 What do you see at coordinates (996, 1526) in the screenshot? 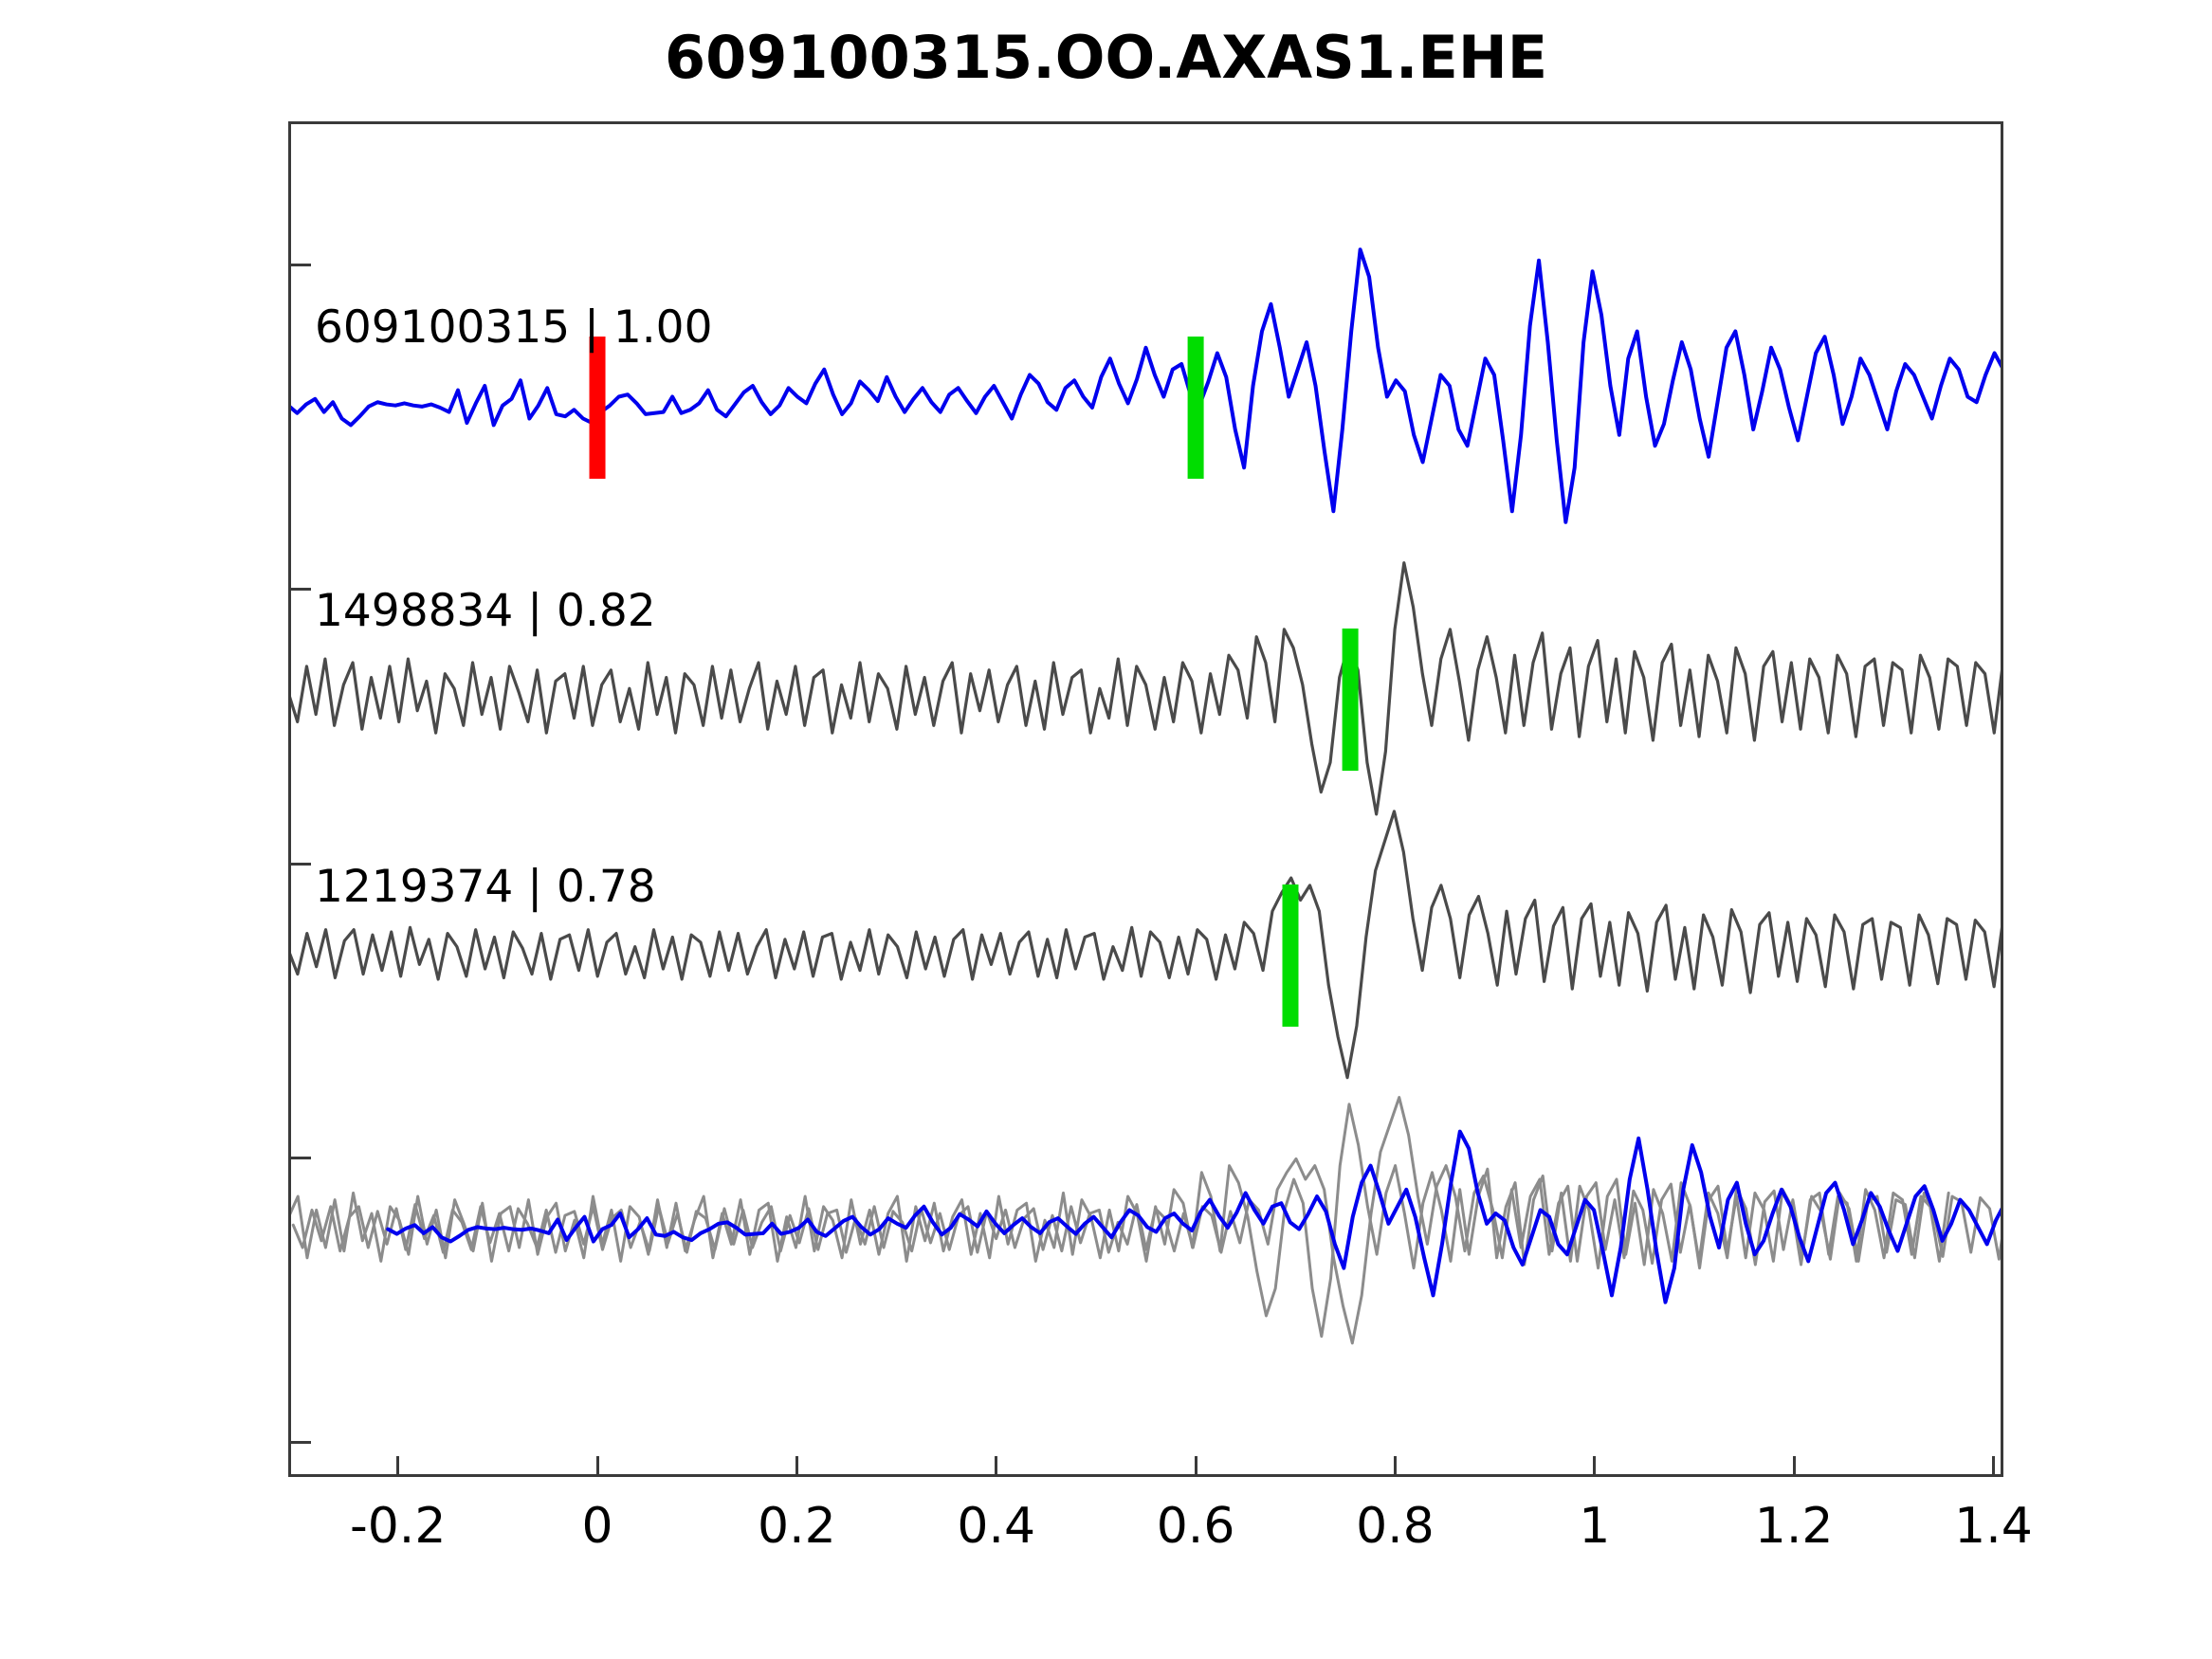
I see `x-axis-tick-label: 0.4` at bounding box center [996, 1526].